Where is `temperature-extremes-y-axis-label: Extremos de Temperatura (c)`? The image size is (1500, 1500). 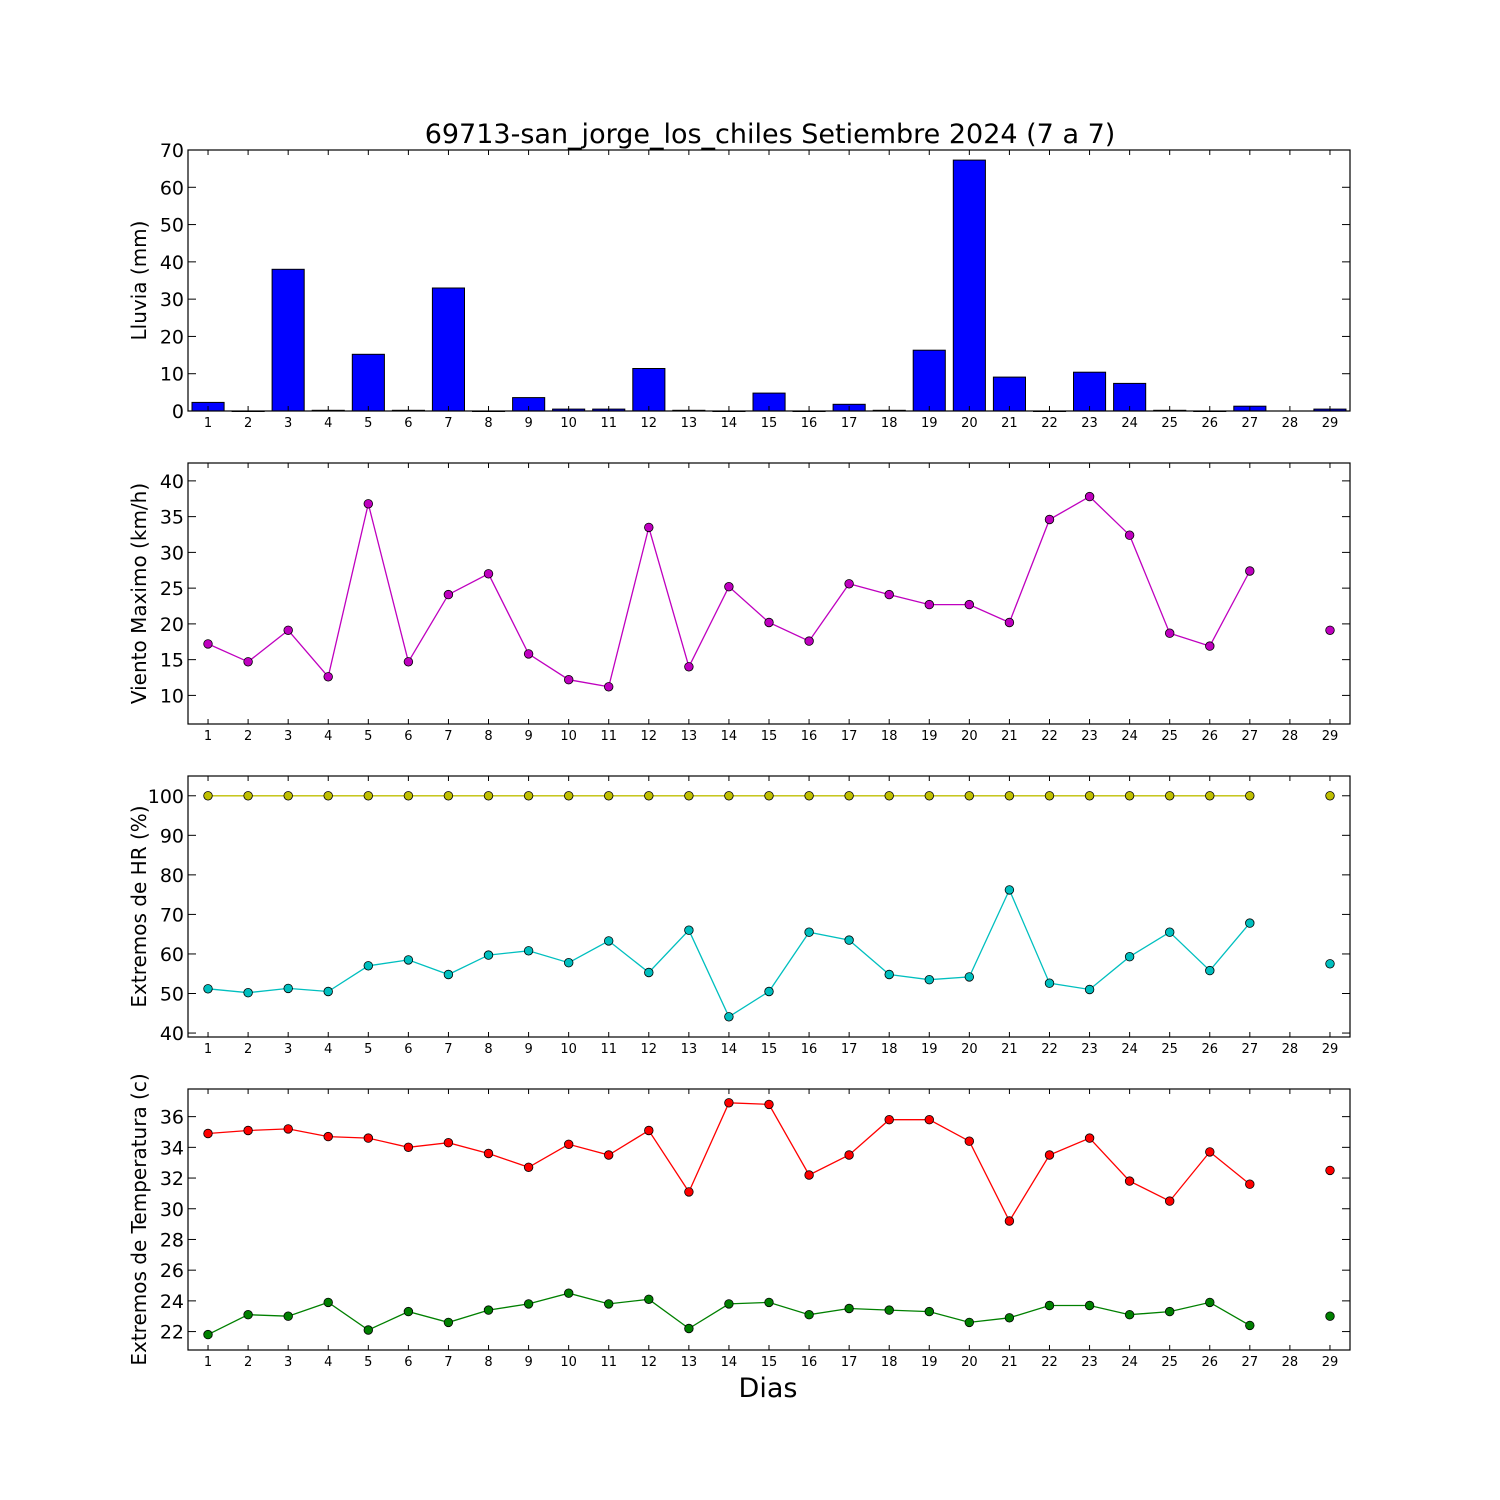
temperature-extremes-y-axis-label: Extremos de Temperatura (c) is located at coordinates (139, 1219).